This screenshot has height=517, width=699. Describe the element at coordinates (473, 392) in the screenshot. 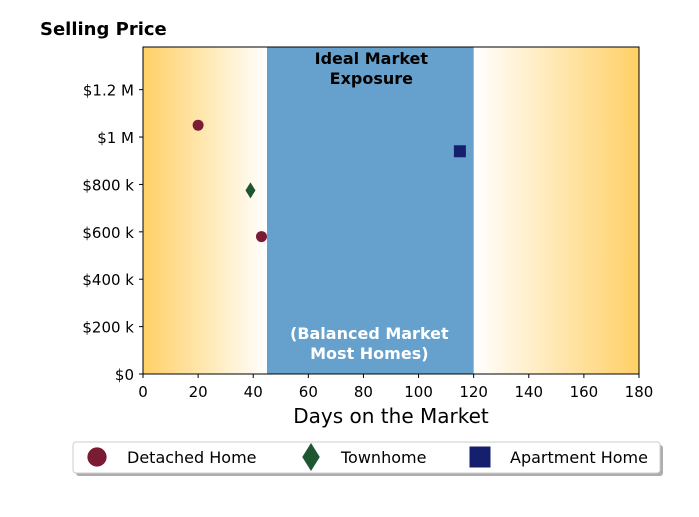

I see `x-tick-label: 120` at that location.